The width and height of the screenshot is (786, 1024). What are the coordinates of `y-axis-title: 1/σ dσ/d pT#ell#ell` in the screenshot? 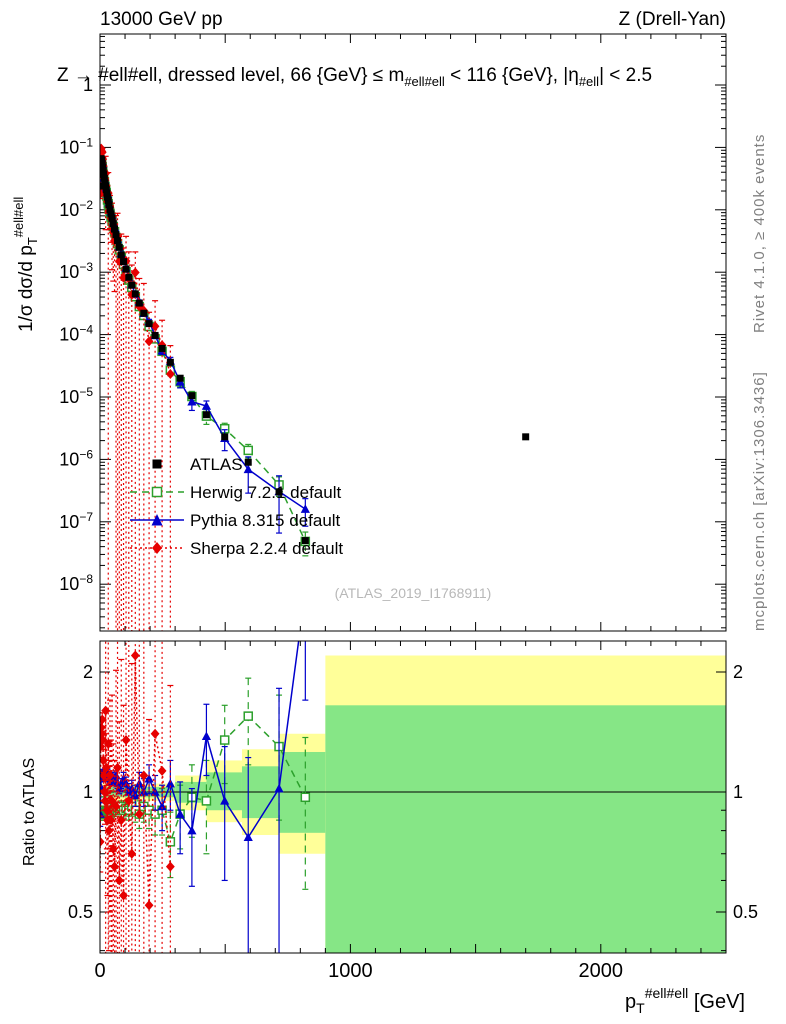 It's located at (25, 264).